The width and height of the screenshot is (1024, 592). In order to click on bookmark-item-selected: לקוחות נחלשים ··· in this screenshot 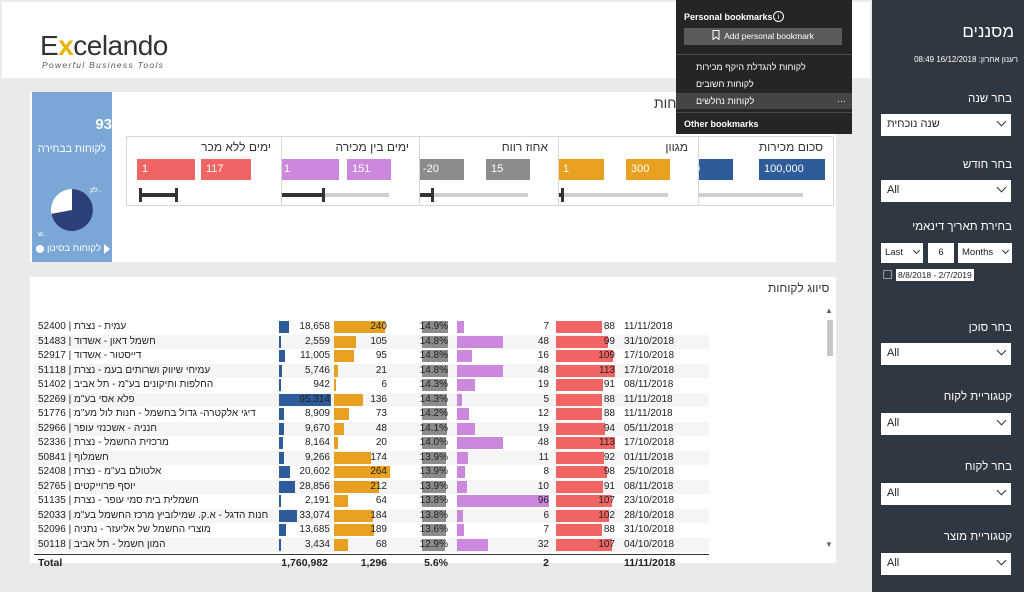, I will do `click(764, 101)`.